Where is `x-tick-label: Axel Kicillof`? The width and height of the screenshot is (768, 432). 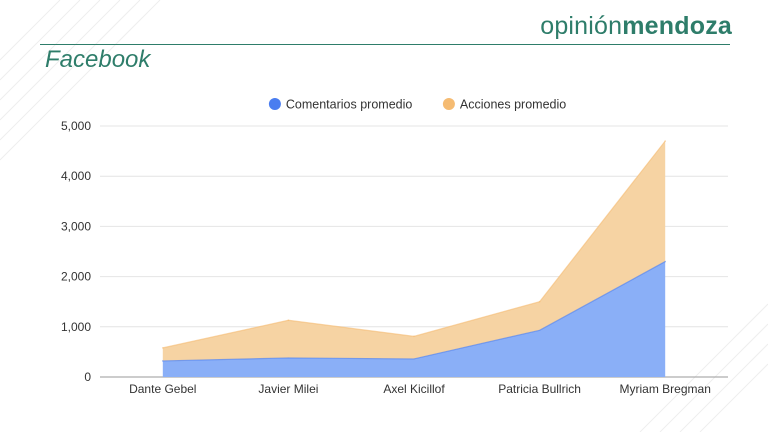 x-tick-label: Axel Kicillof is located at coordinates (414, 389).